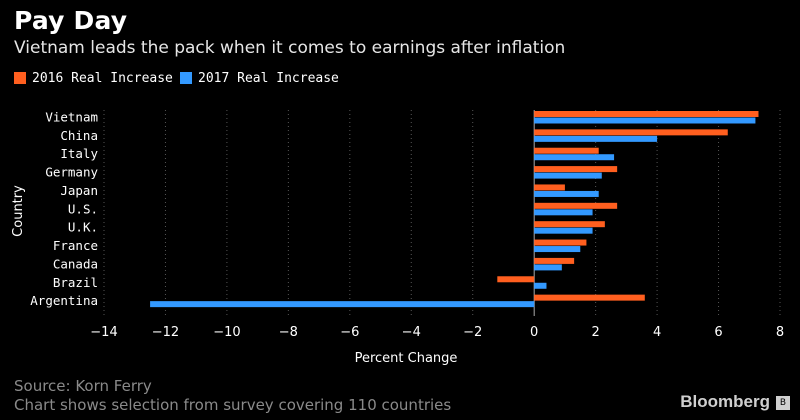 The width and height of the screenshot is (800, 420). Describe the element at coordinates (342, 304) in the screenshot. I see `bar-argentina-2017` at that location.